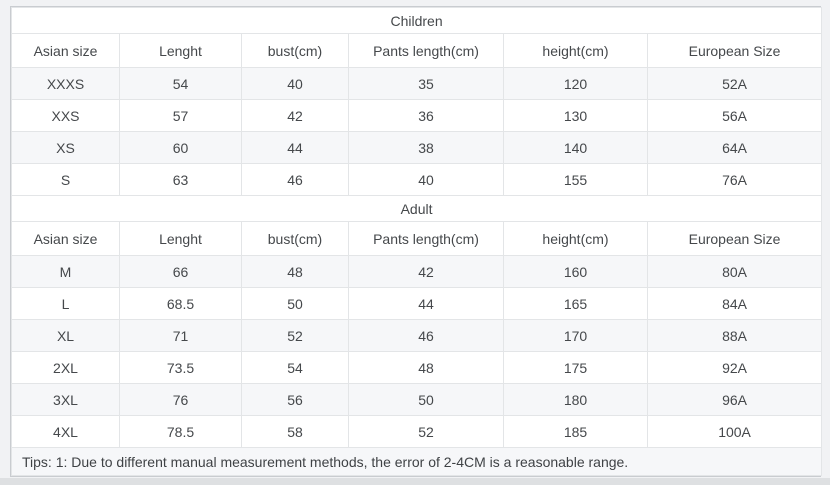  Describe the element at coordinates (180, 179) in the screenshot. I see `size-value-cell: 63` at that location.